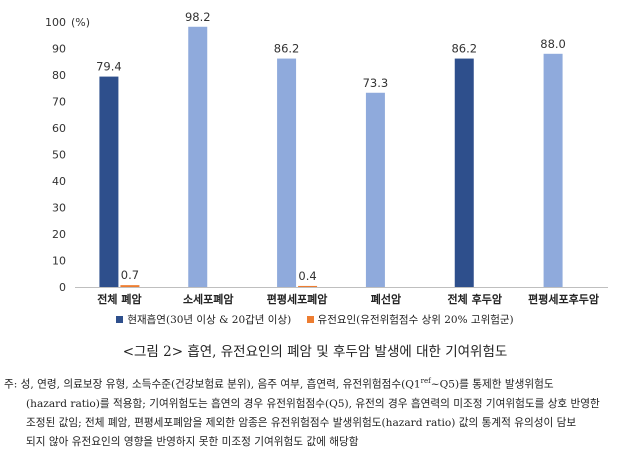 The width and height of the screenshot is (630, 452). What do you see at coordinates (55, 22) in the screenshot?
I see `y-tick-label: 100` at bounding box center [55, 22].